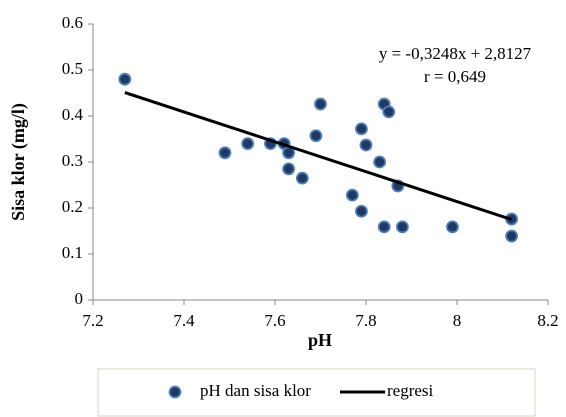 The image size is (566, 417). Describe the element at coordinates (184, 320) in the screenshot. I see `x-tick-label: 7.4` at that location.